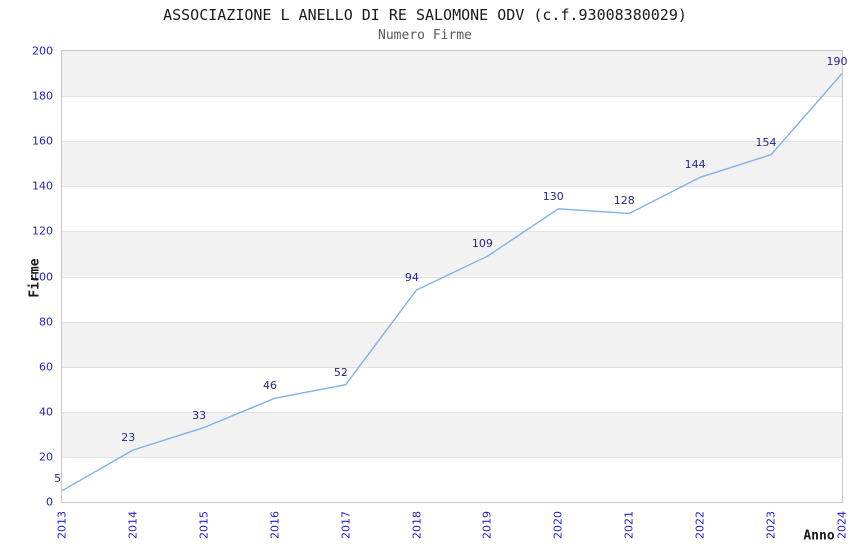 The height and width of the screenshot is (550, 850). I want to click on x-tick-label: 2017, so click(346, 525).